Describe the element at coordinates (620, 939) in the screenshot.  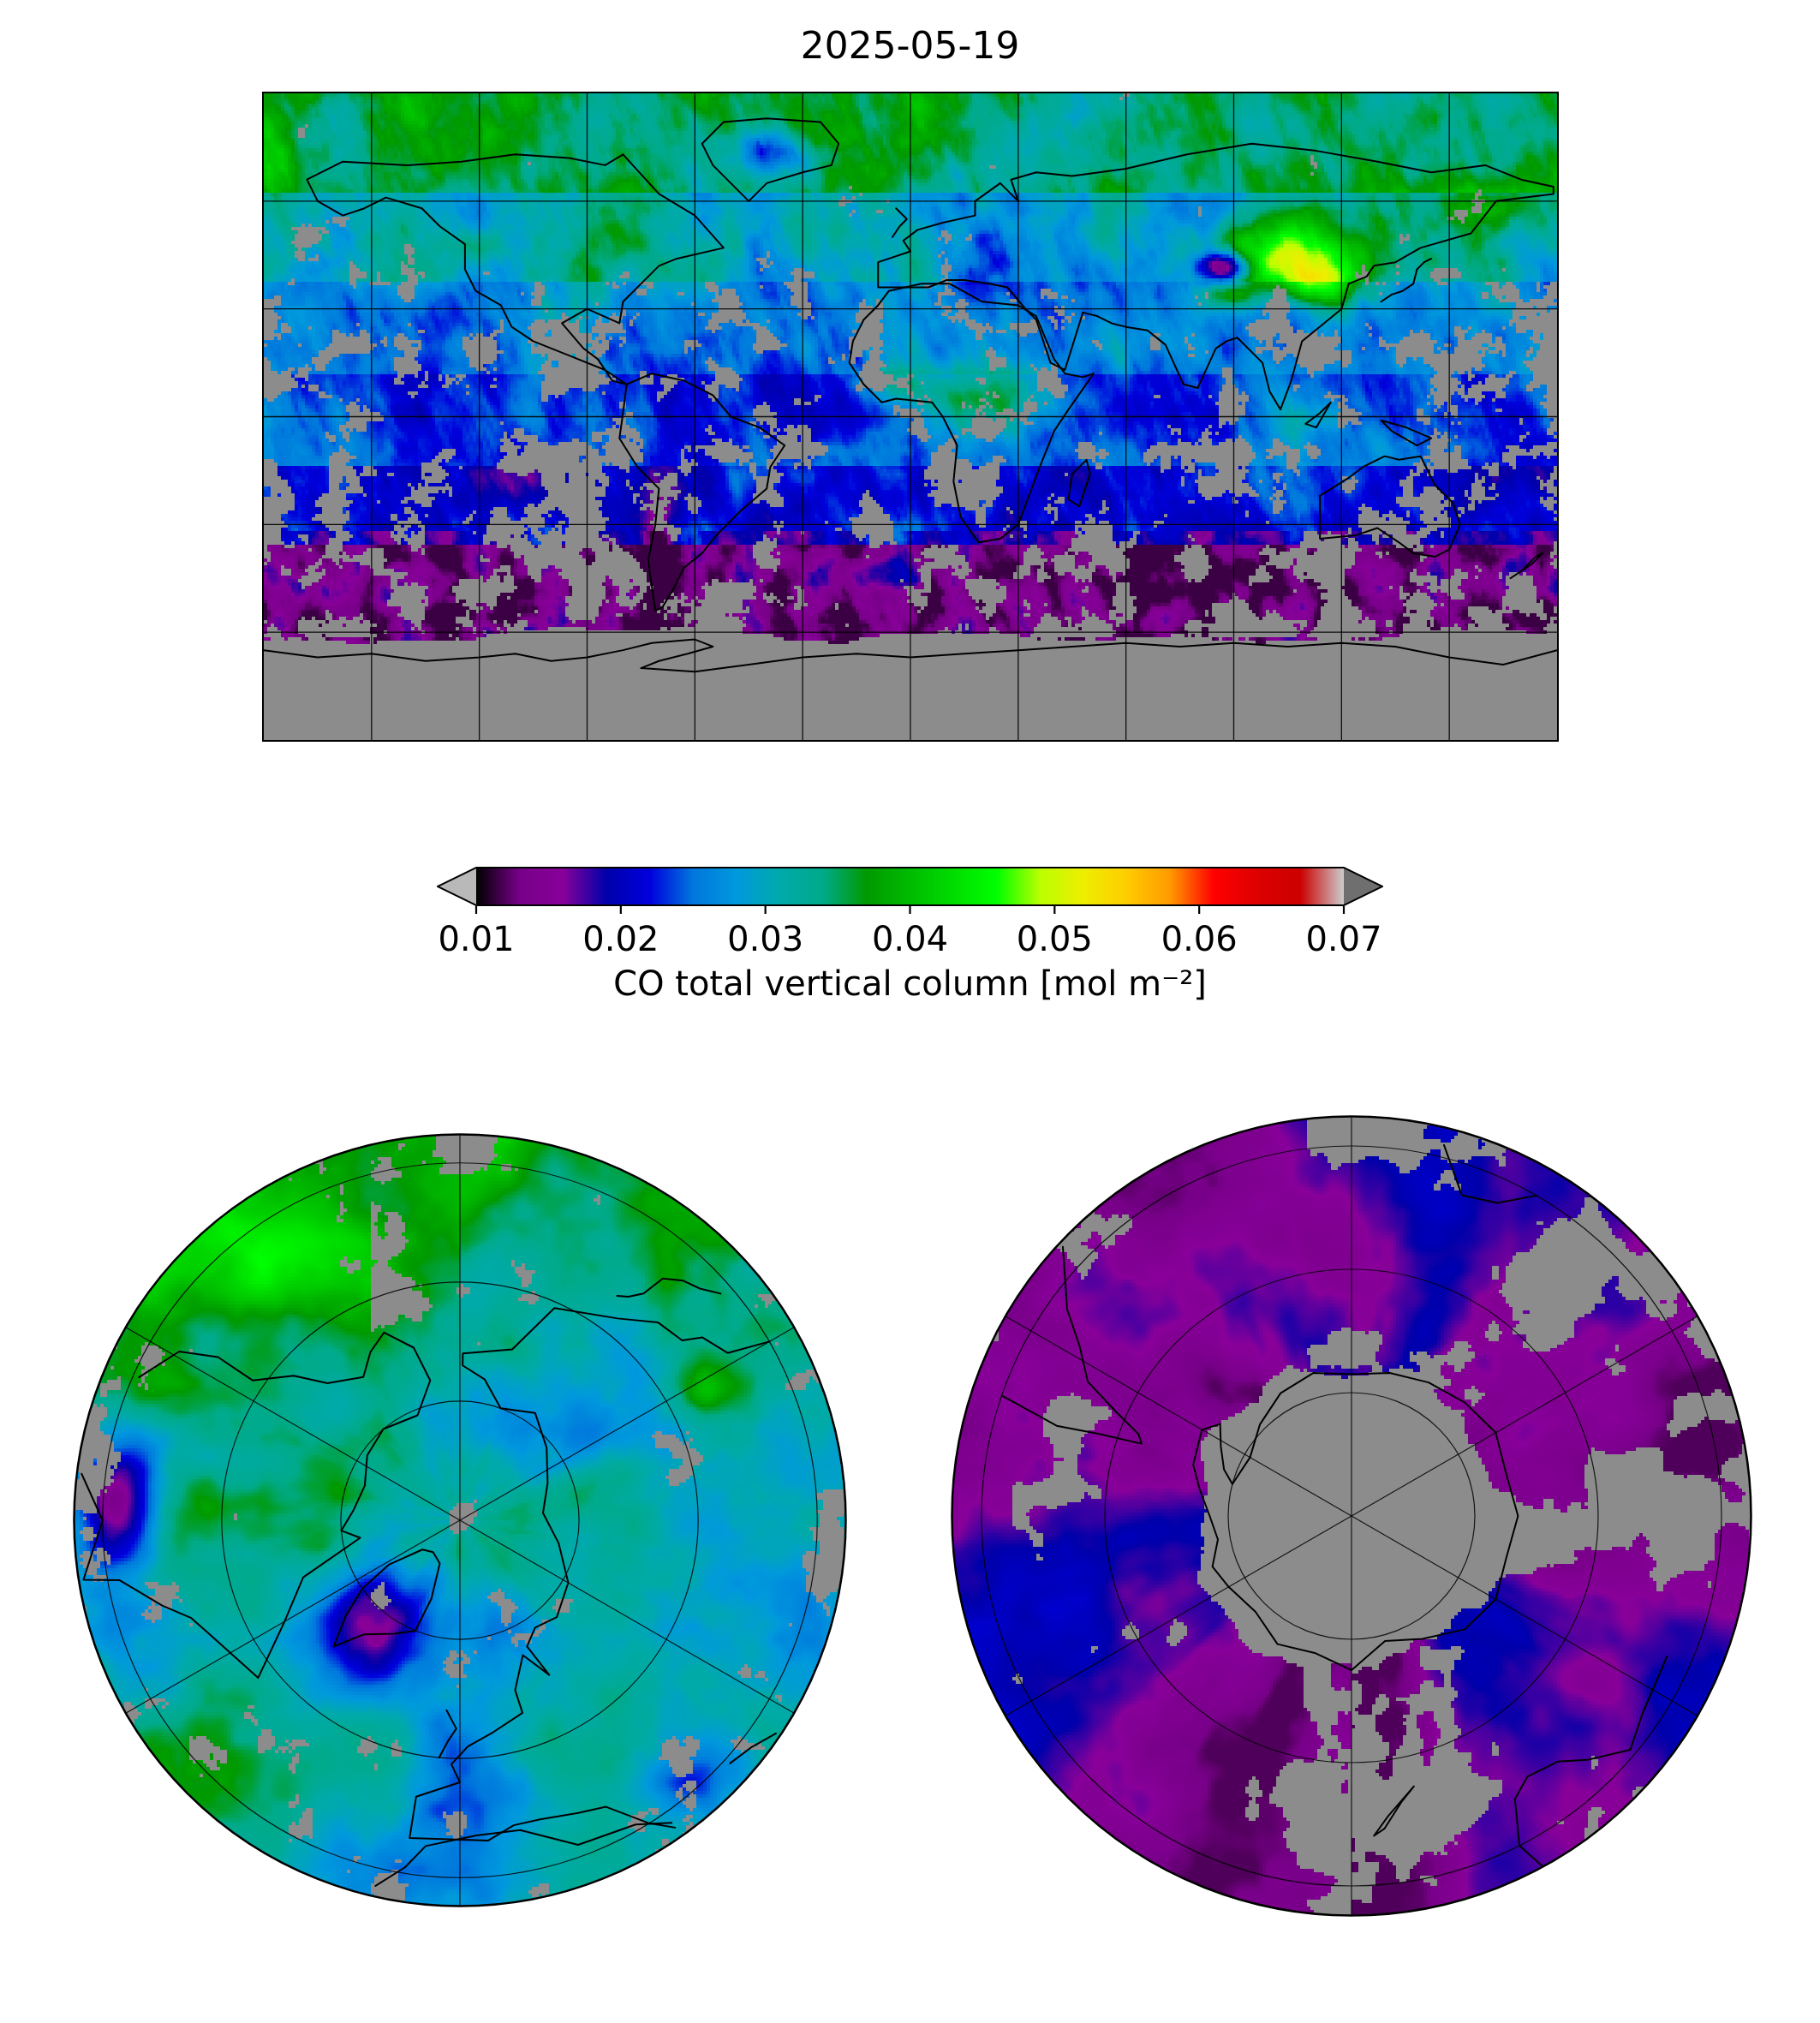
I see `colorbar-tick-label: 0.02` at that location.